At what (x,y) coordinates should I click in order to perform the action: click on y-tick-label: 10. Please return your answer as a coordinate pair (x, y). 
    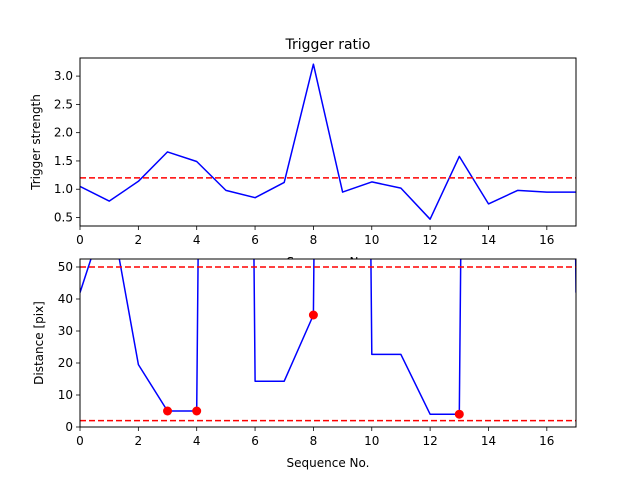
    Looking at the image, I should click on (65, 395).